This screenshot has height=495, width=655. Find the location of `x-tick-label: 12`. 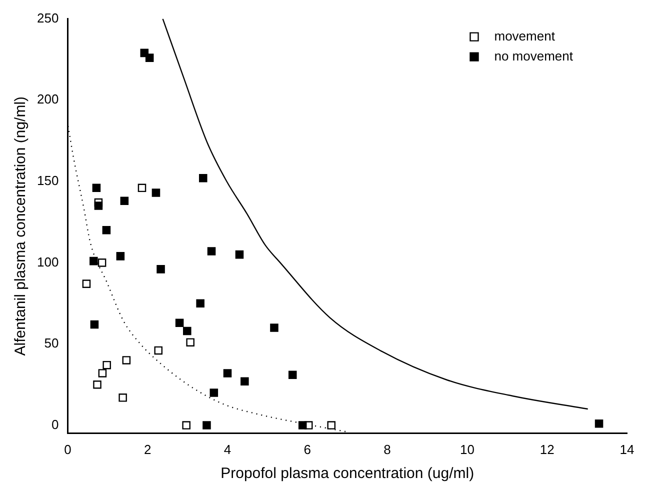

x-tick-label: 12 is located at coordinates (547, 449).